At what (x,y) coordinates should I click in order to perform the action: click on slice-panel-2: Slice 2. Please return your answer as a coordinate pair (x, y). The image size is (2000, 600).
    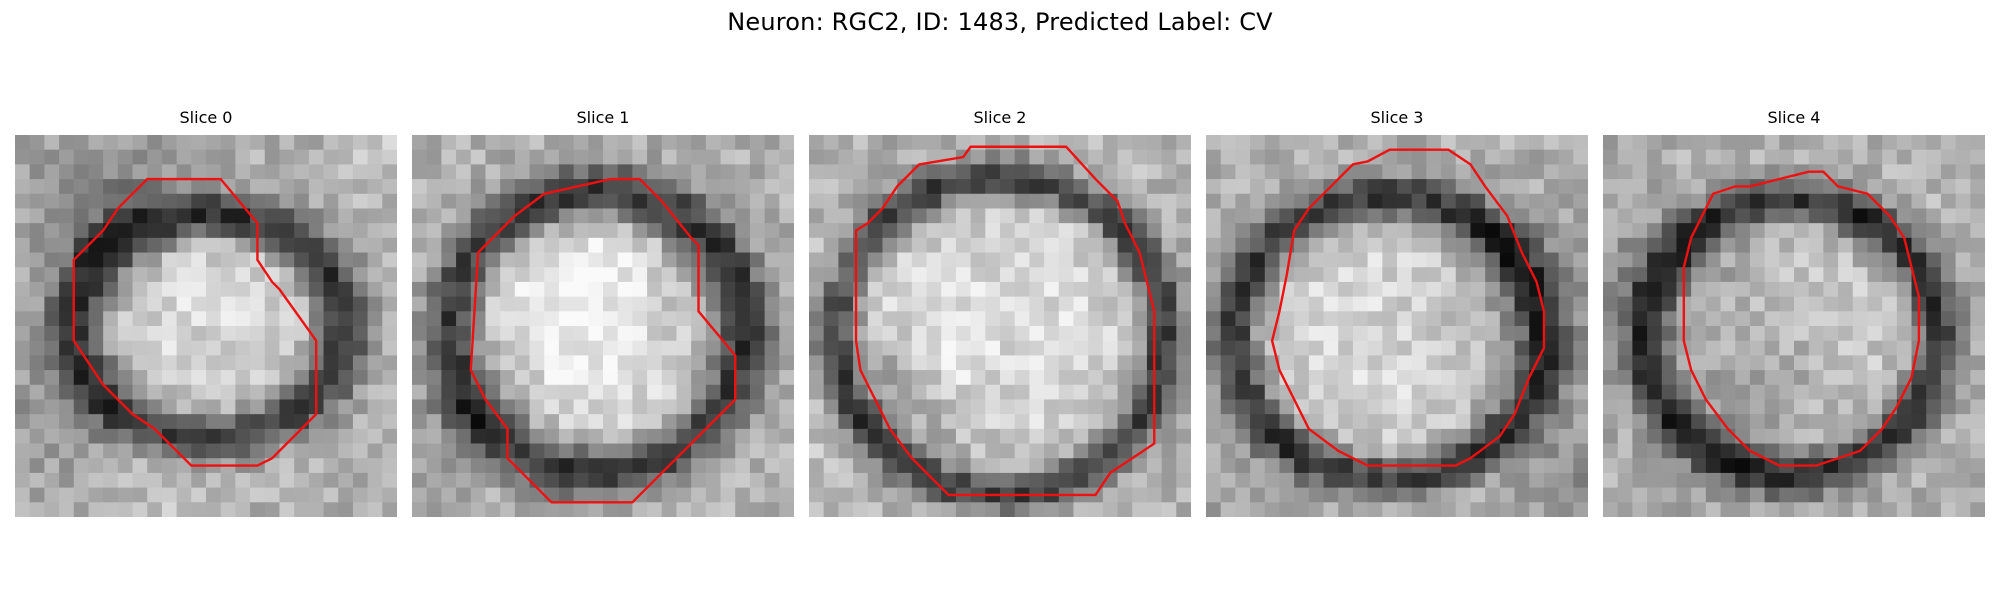
    Looking at the image, I should click on (1000, 314).